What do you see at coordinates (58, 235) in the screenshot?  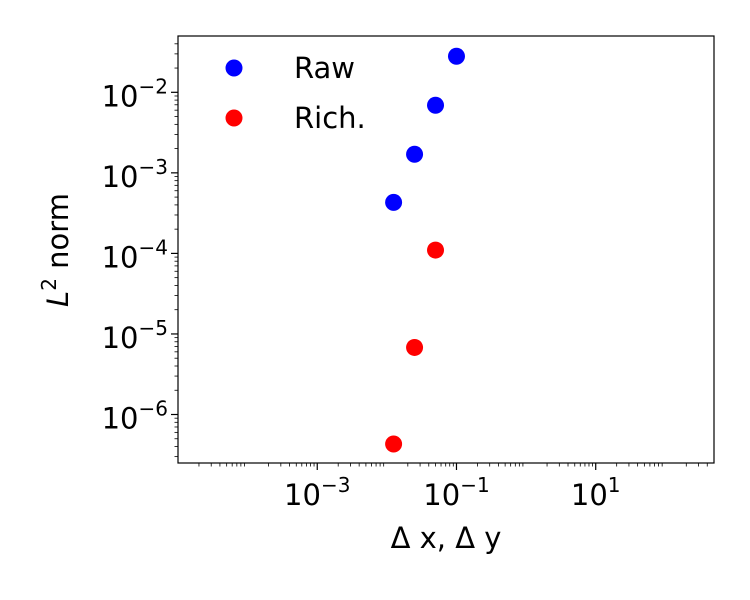 I see `y-axis-label-rest: norm` at bounding box center [58, 235].